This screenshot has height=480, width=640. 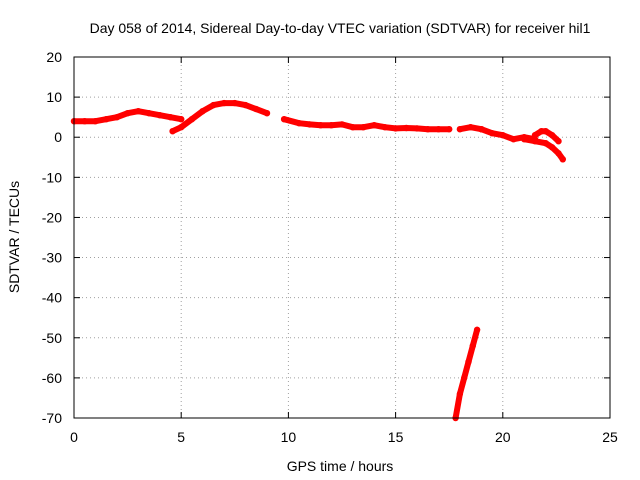 I want to click on y-tick-label: -50, so click(x=52, y=338).